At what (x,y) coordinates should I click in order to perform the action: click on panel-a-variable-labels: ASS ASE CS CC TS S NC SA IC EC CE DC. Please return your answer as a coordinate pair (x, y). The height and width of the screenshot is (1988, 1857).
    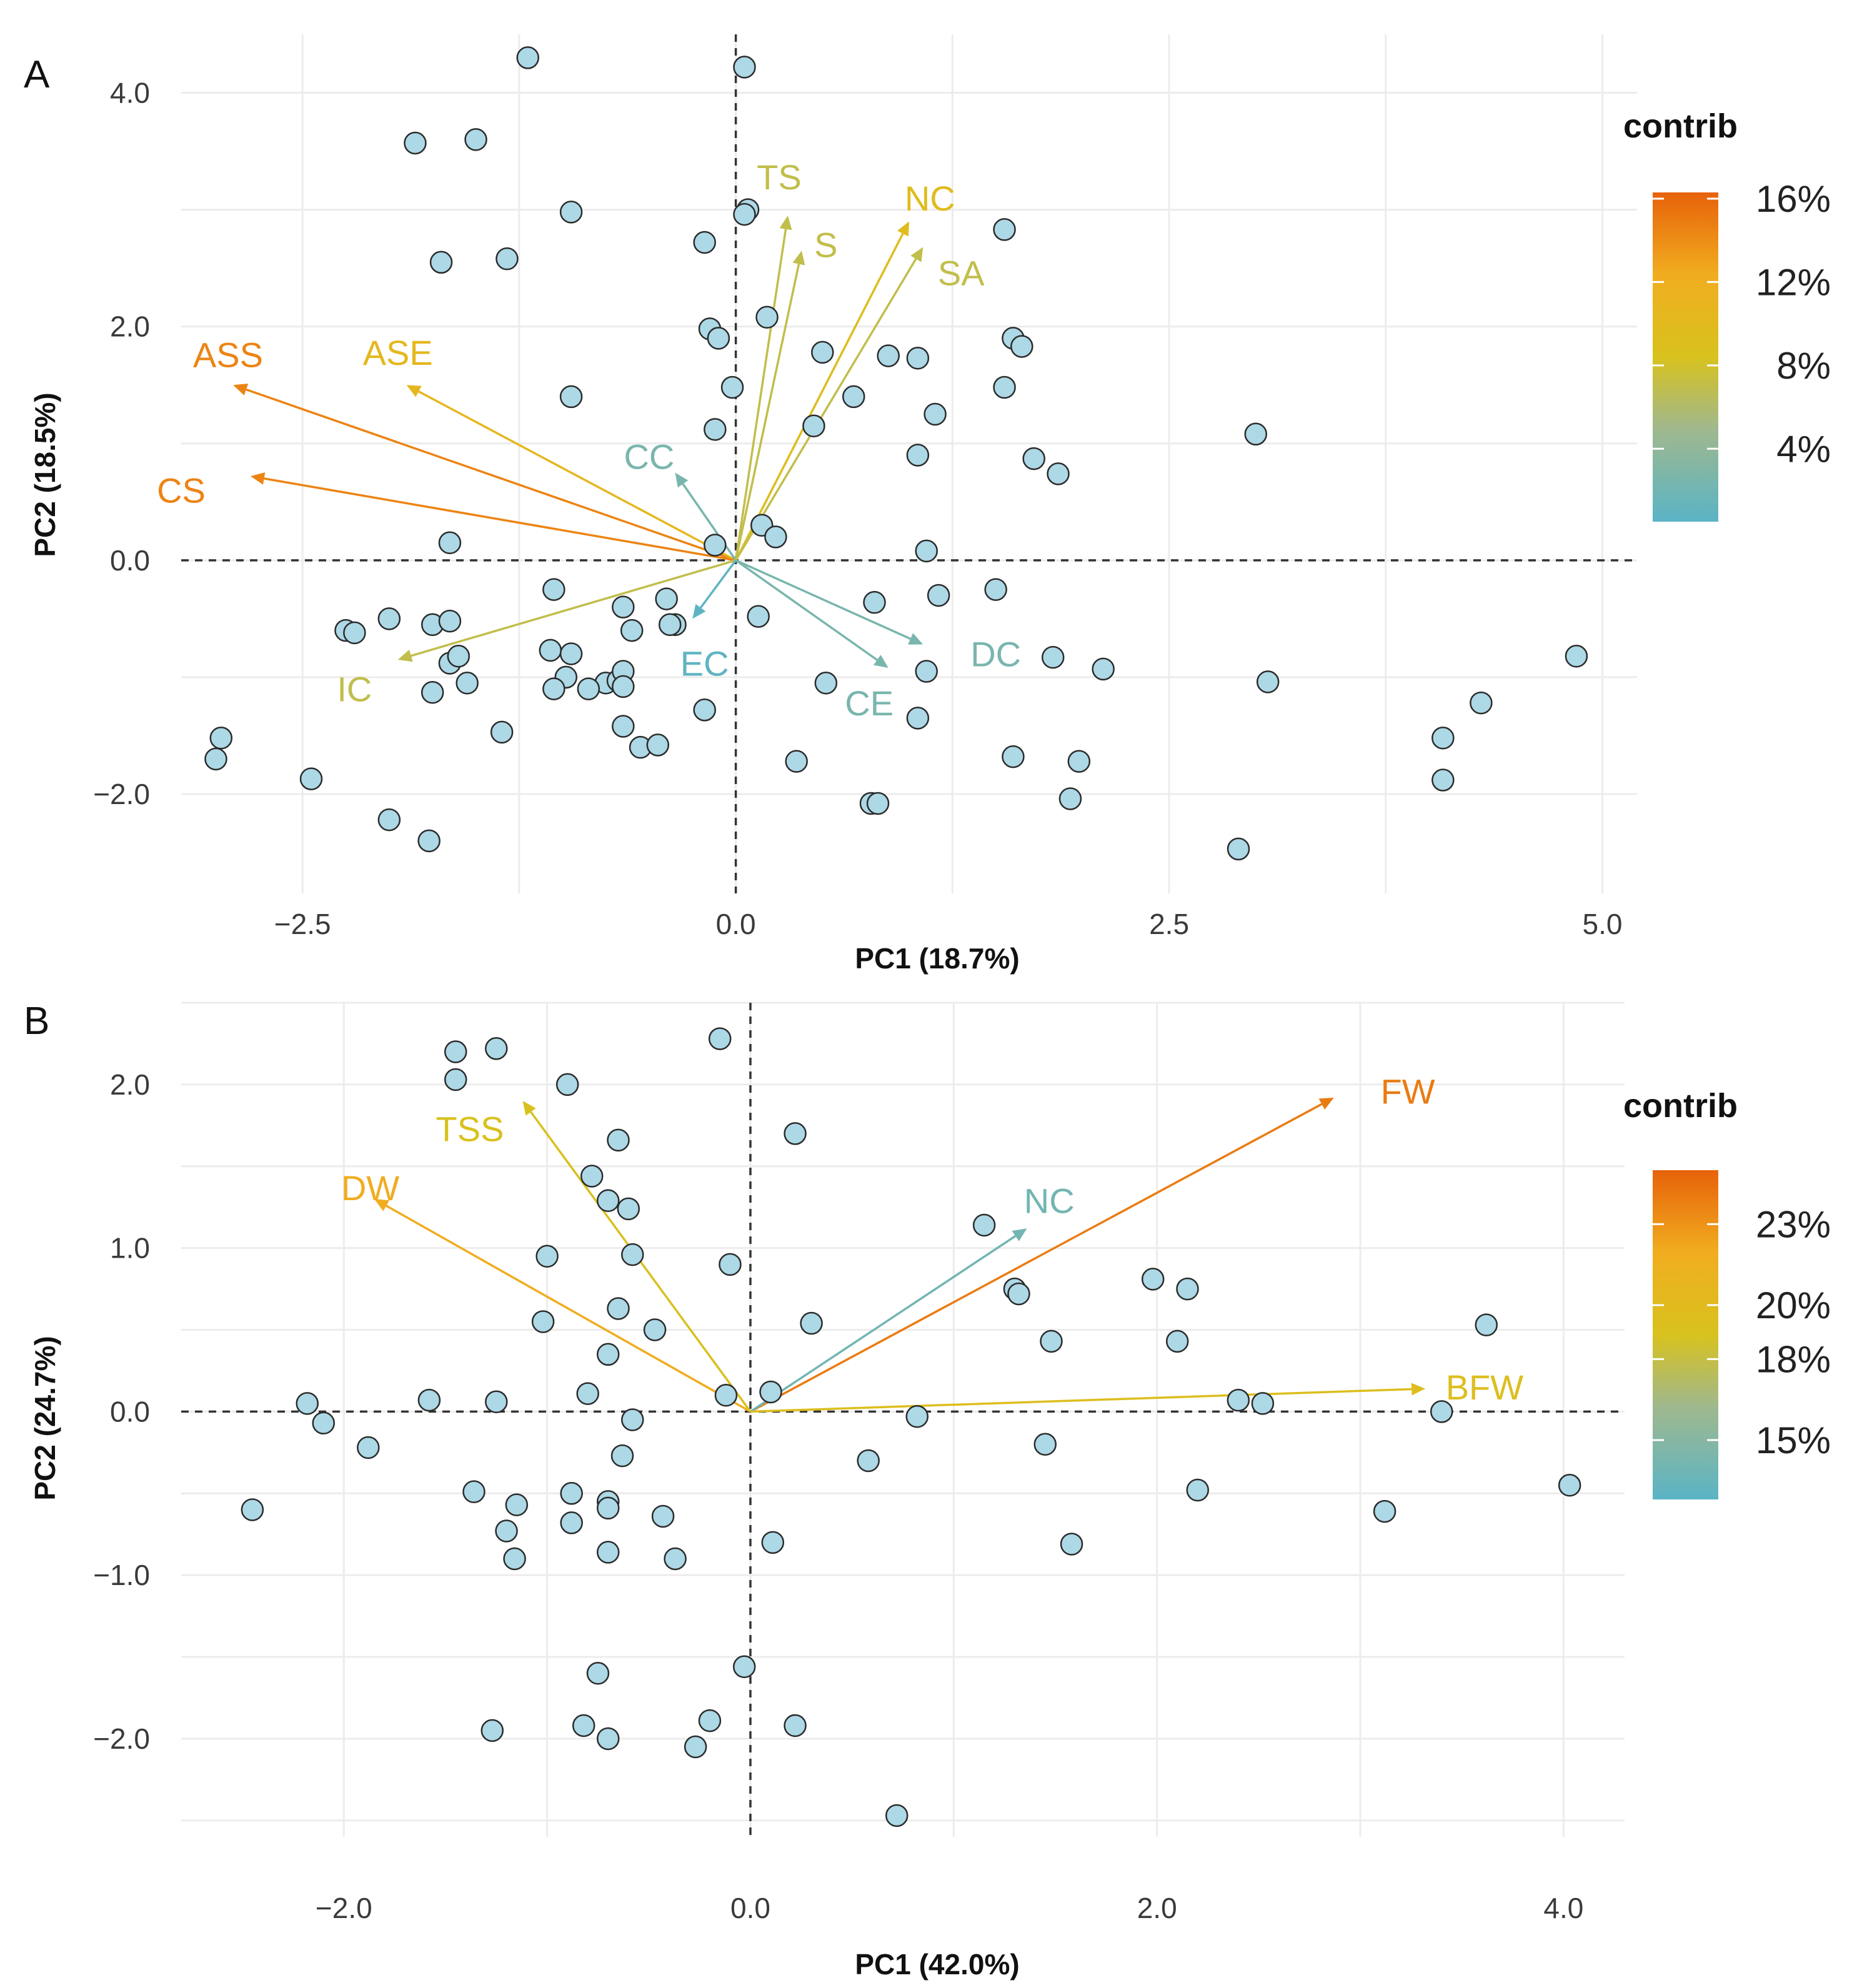
    Looking at the image, I should click on (589, 440).